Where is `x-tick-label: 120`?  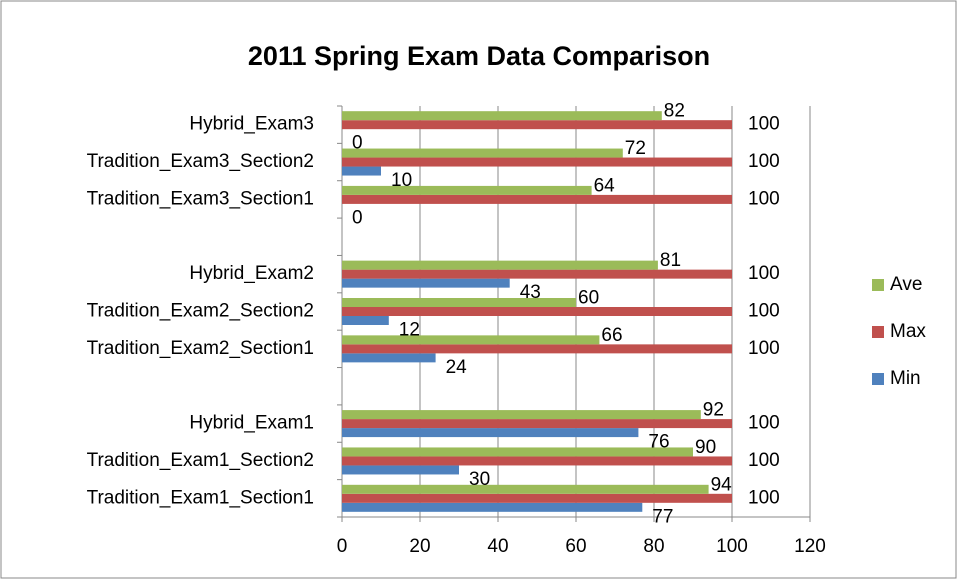 x-tick-label: 120 is located at coordinates (810, 546).